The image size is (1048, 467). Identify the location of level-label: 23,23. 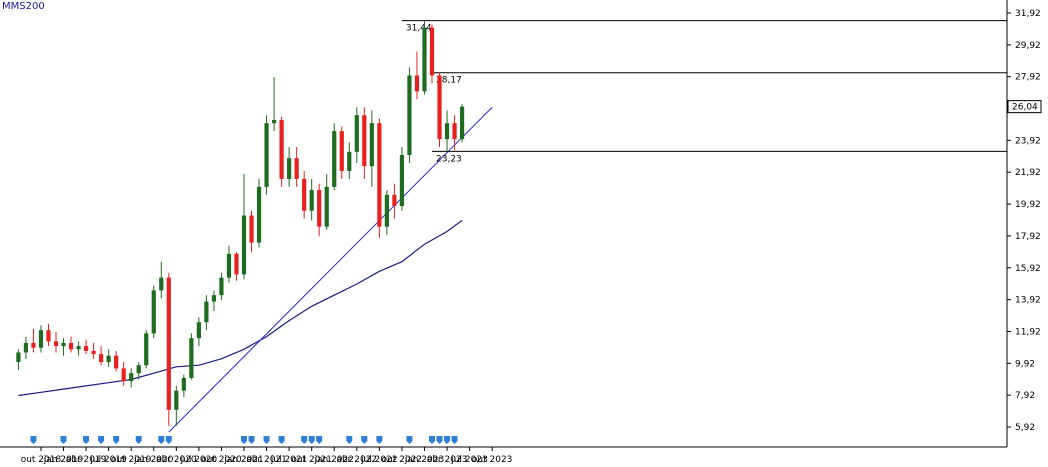
(449, 159).